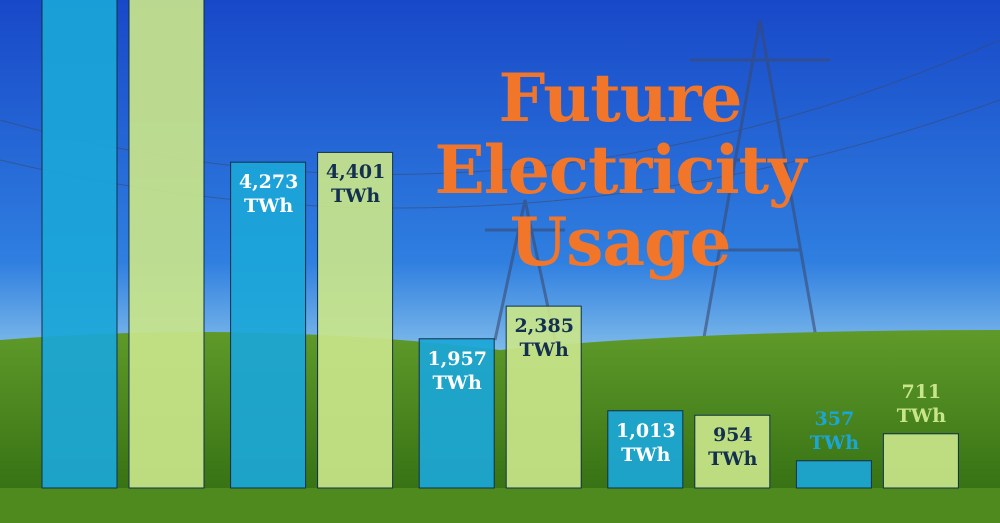 This screenshot has height=523, width=1000. What do you see at coordinates (834, 430) in the screenshot?
I see `value-label: 357 TWh` at bounding box center [834, 430].